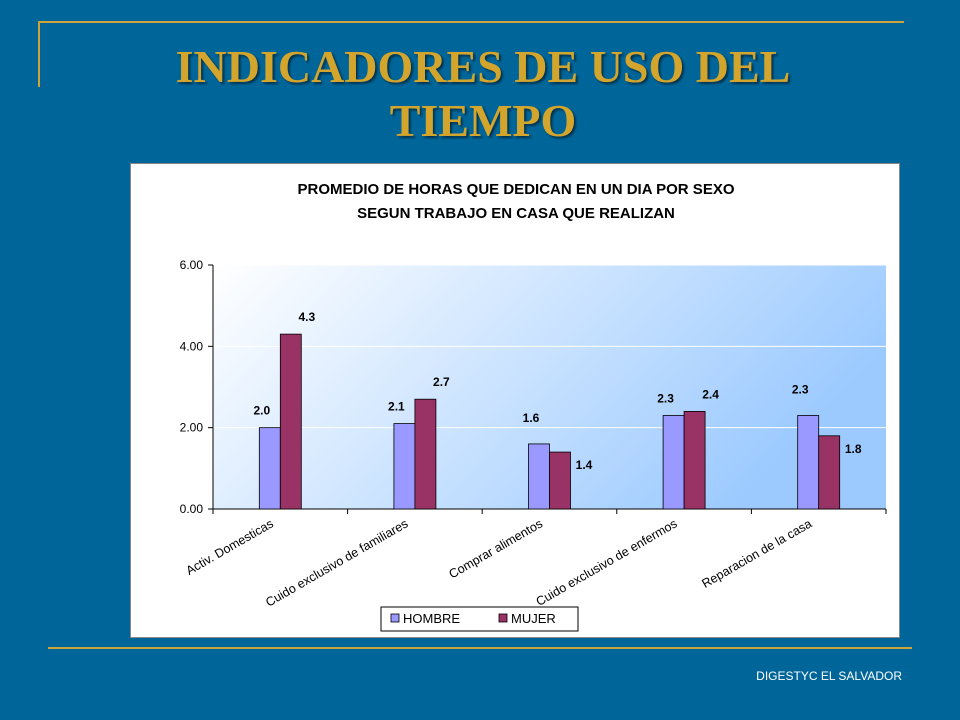 The height and width of the screenshot is (720, 960). What do you see at coordinates (471, 22) in the screenshot?
I see `gold-rule-top` at bounding box center [471, 22].